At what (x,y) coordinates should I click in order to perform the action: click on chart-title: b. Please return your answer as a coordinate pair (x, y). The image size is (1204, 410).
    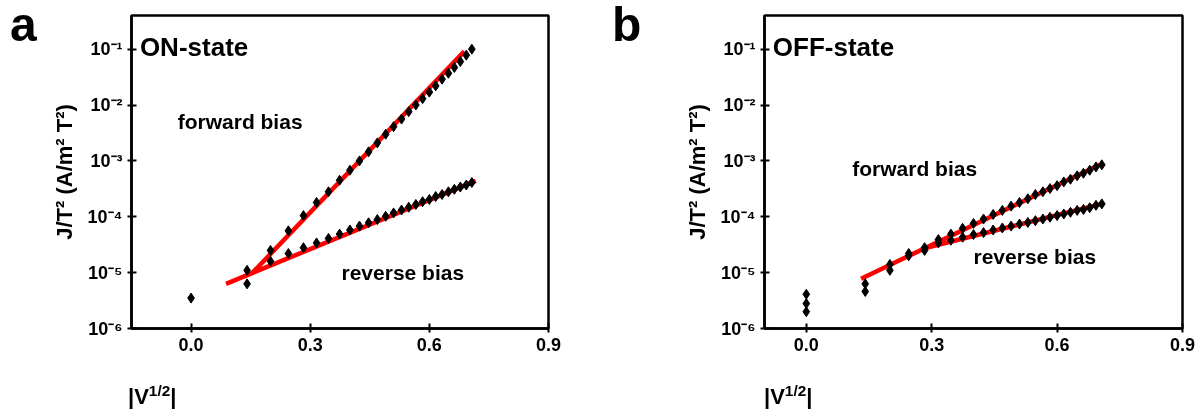
    Looking at the image, I should click on (626, 25).